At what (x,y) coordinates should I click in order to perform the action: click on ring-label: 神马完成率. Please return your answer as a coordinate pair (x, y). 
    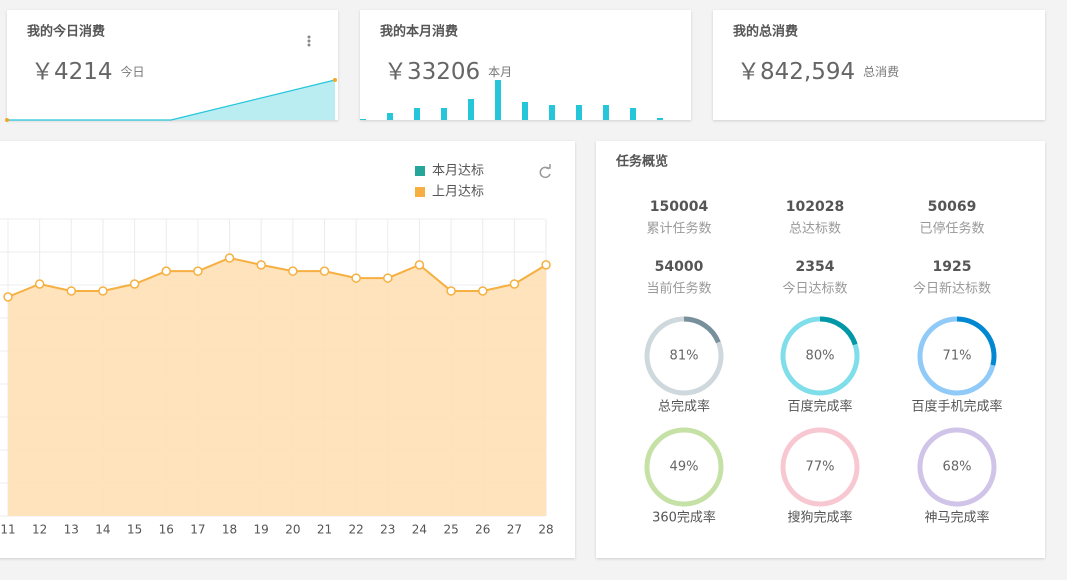
    Looking at the image, I should click on (956, 518).